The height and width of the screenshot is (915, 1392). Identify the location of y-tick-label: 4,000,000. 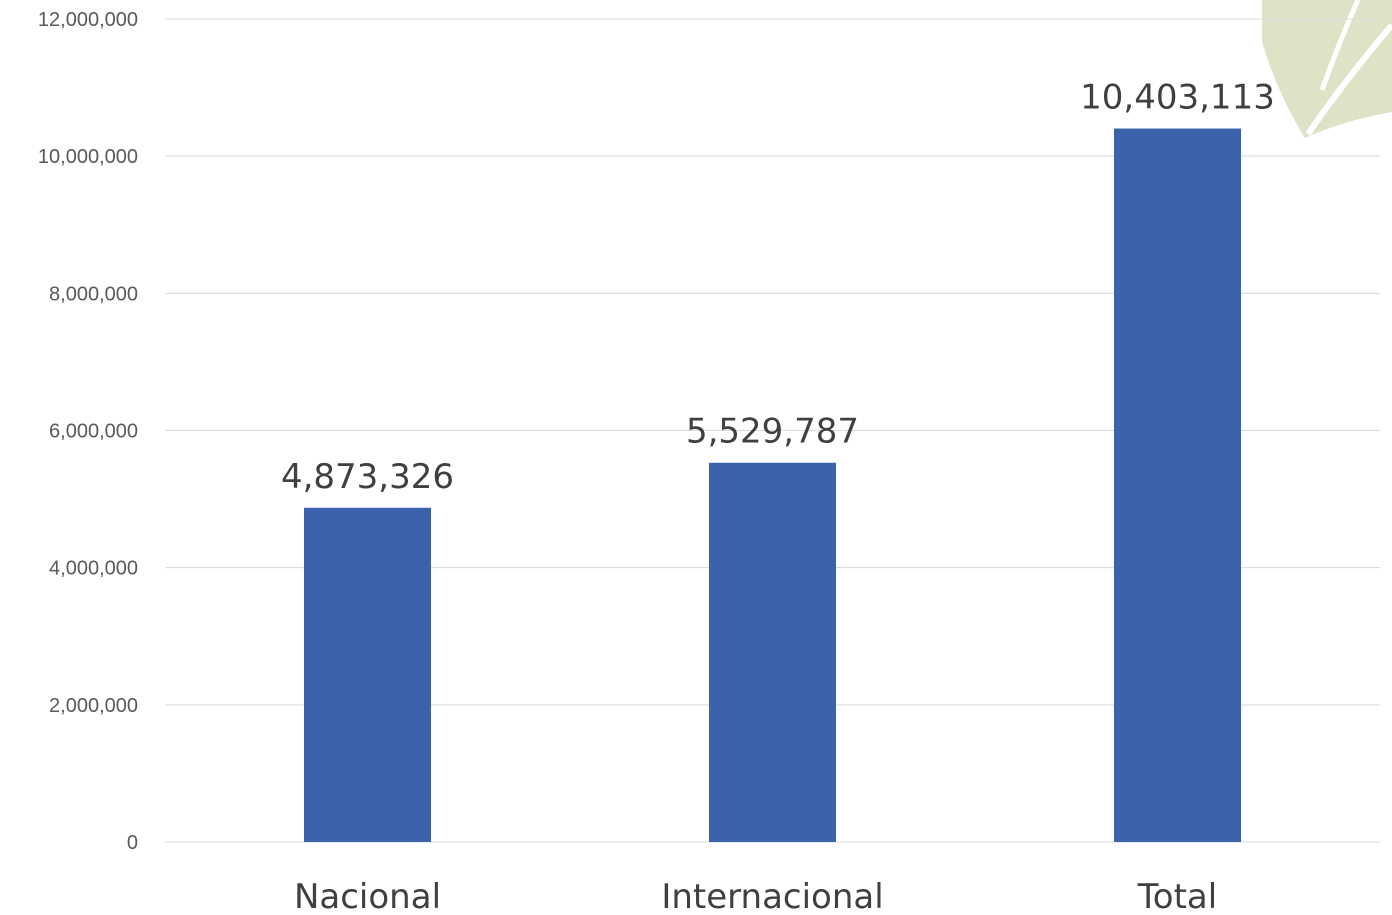
(93, 569).